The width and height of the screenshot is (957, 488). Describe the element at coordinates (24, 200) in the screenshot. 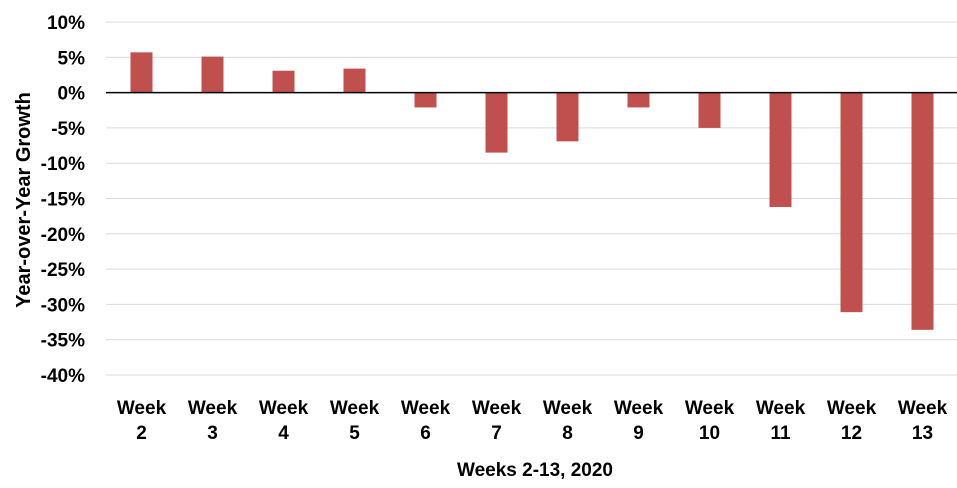

I see `y-axis-title: Year-over-Year Growth` at that location.